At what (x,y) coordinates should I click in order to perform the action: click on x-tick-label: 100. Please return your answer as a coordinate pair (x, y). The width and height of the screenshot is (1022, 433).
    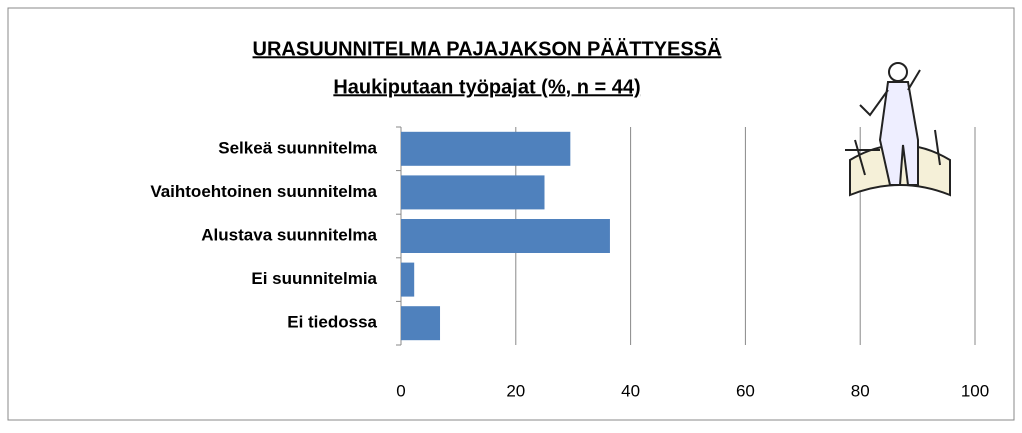
    Looking at the image, I should click on (975, 390).